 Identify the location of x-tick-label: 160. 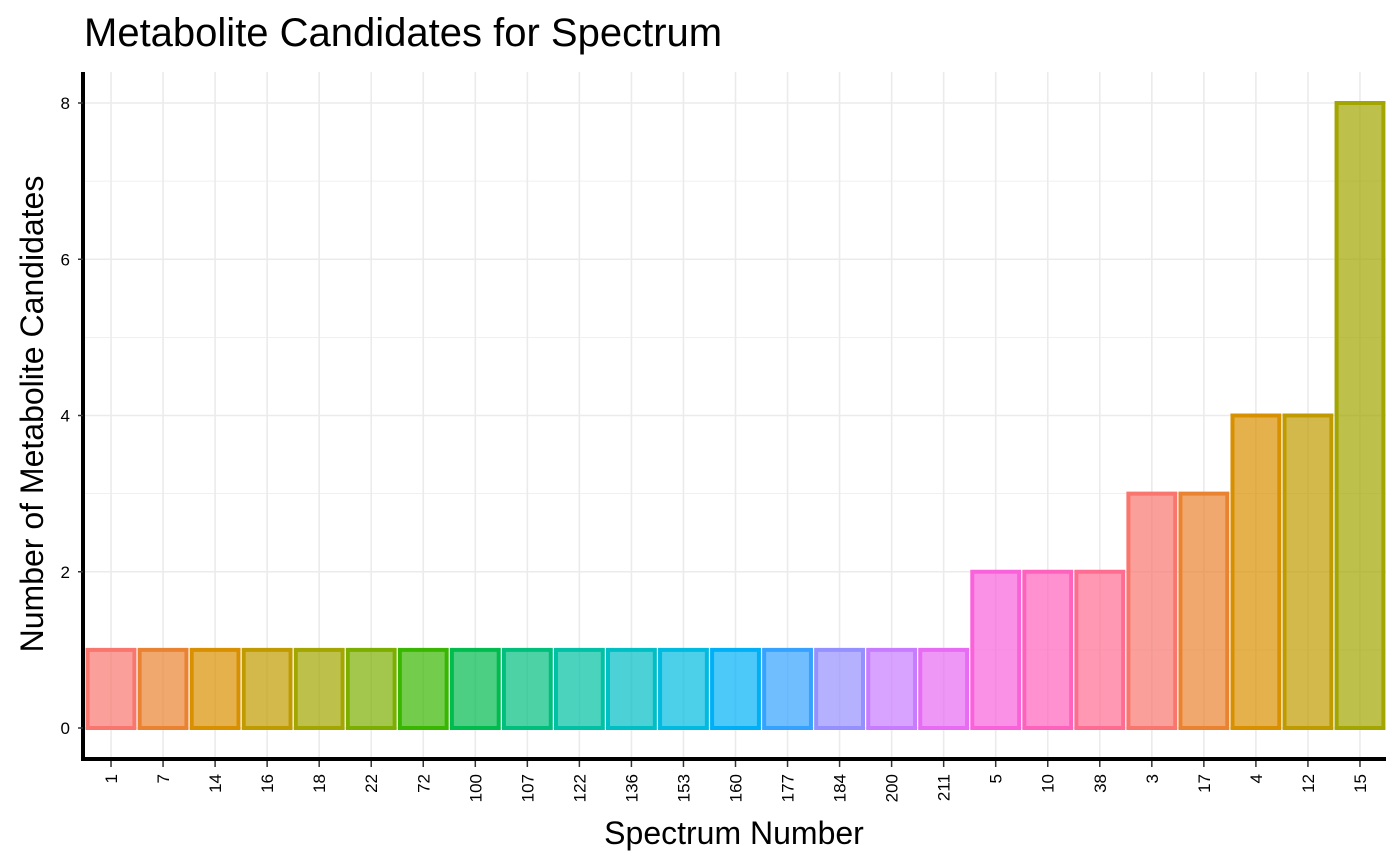
(736, 788).